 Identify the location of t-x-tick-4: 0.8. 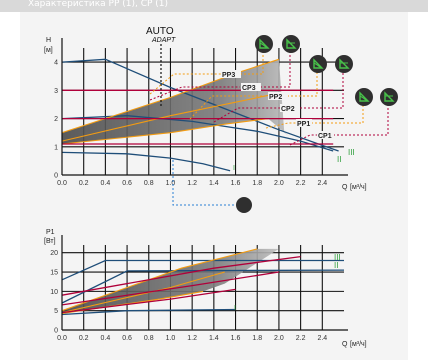
(149, 183).